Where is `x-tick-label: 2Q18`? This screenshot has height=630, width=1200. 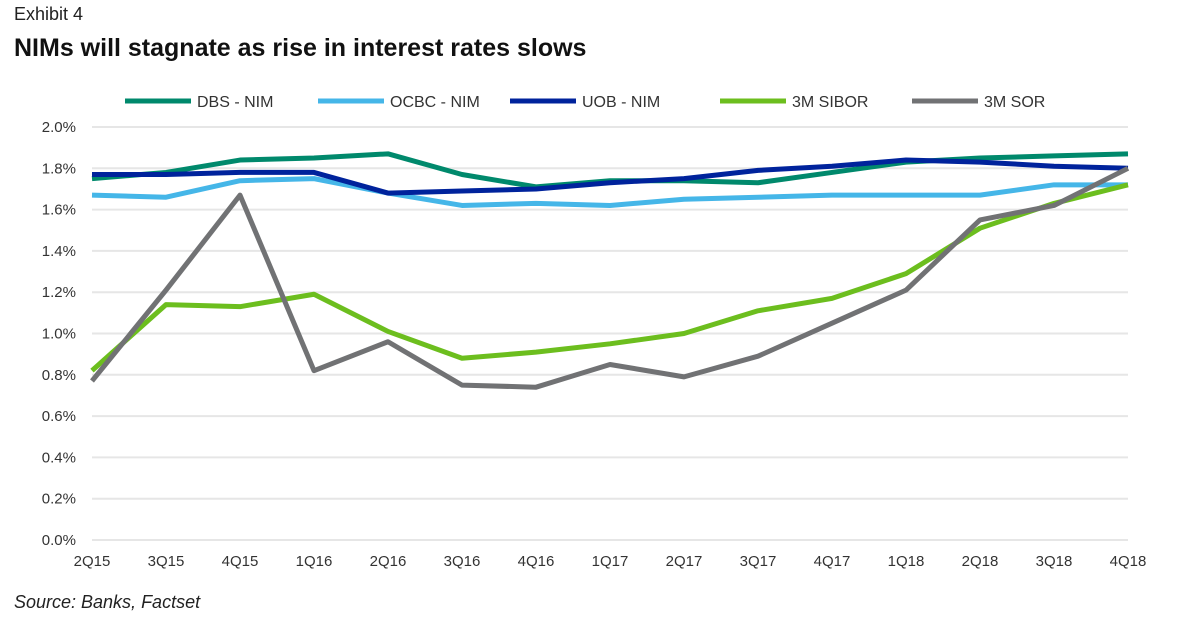 x-tick-label: 2Q18 is located at coordinates (980, 561).